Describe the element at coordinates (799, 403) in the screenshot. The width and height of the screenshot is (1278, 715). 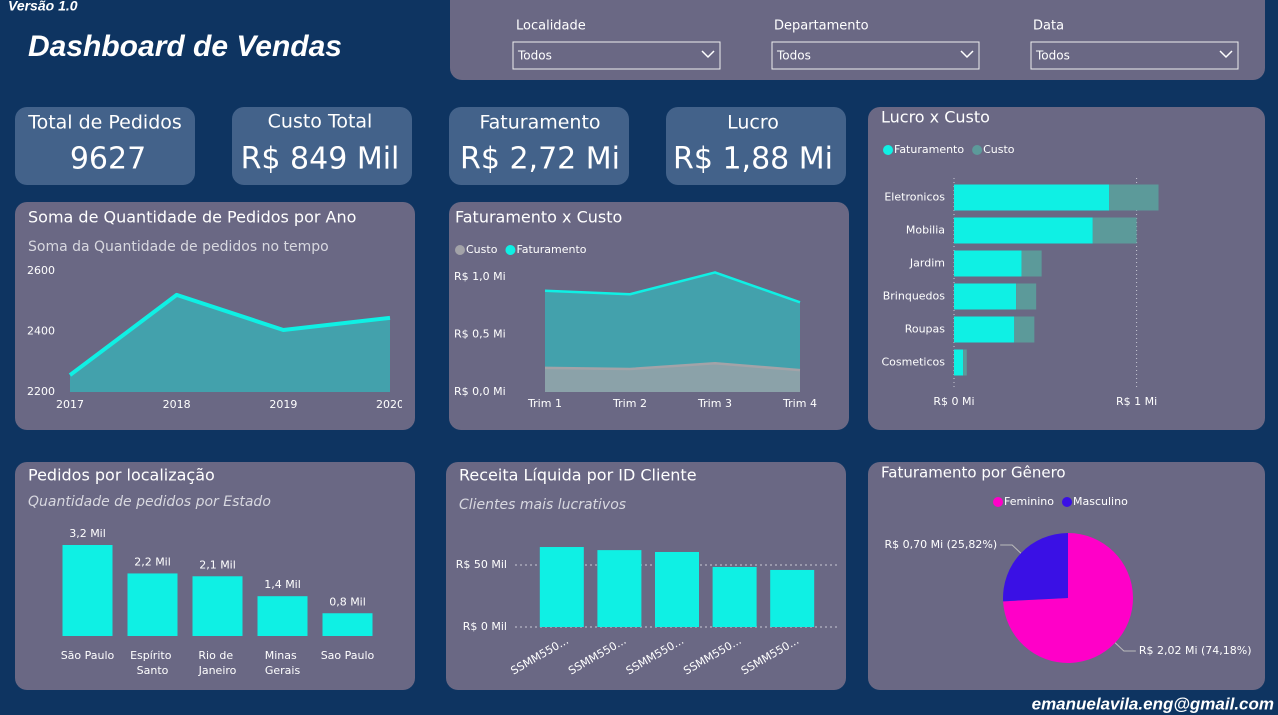
I see `x-tick-label: Trim 4` at that location.